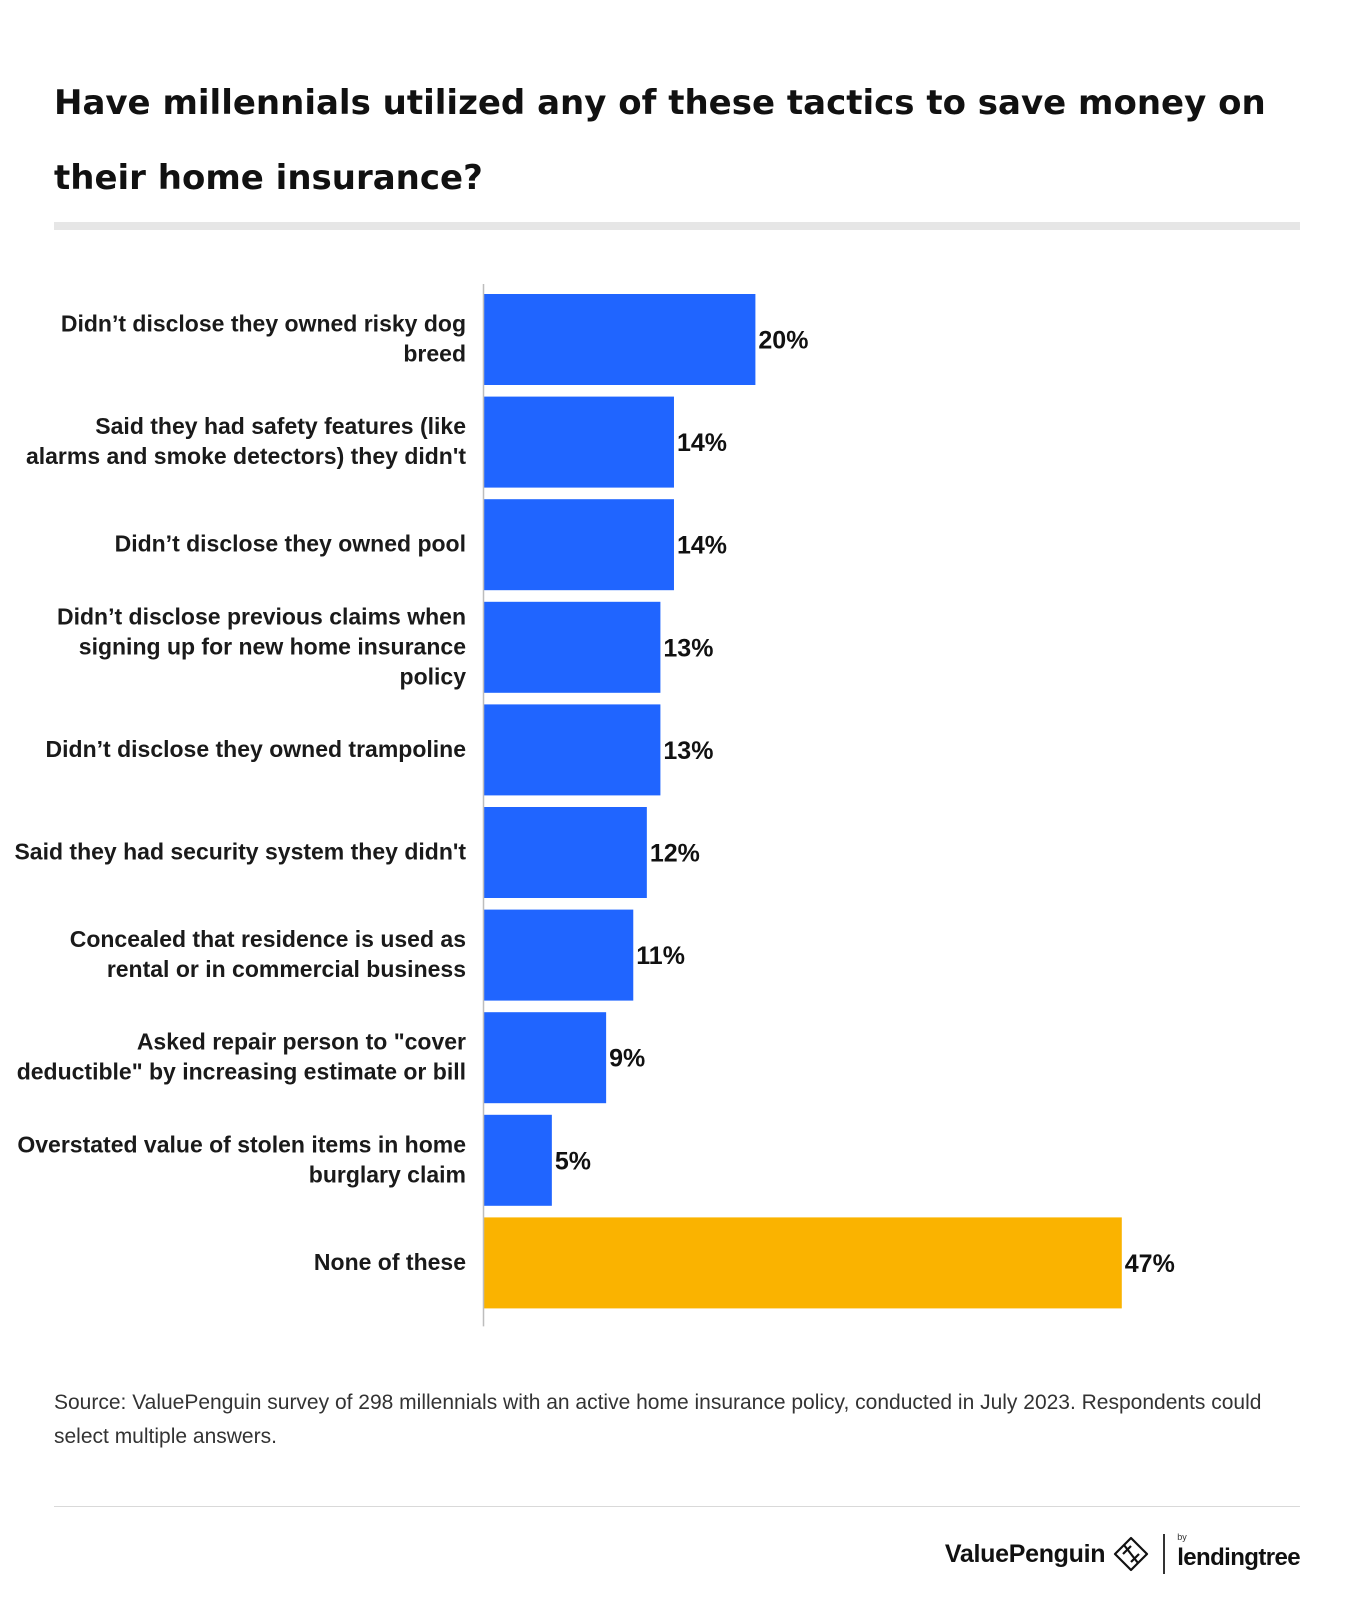  What do you see at coordinates (256, 749) in the screenshot?
I see `category-label: Didn’t disclose they owned trampoline` at bounding box center [256, 749].